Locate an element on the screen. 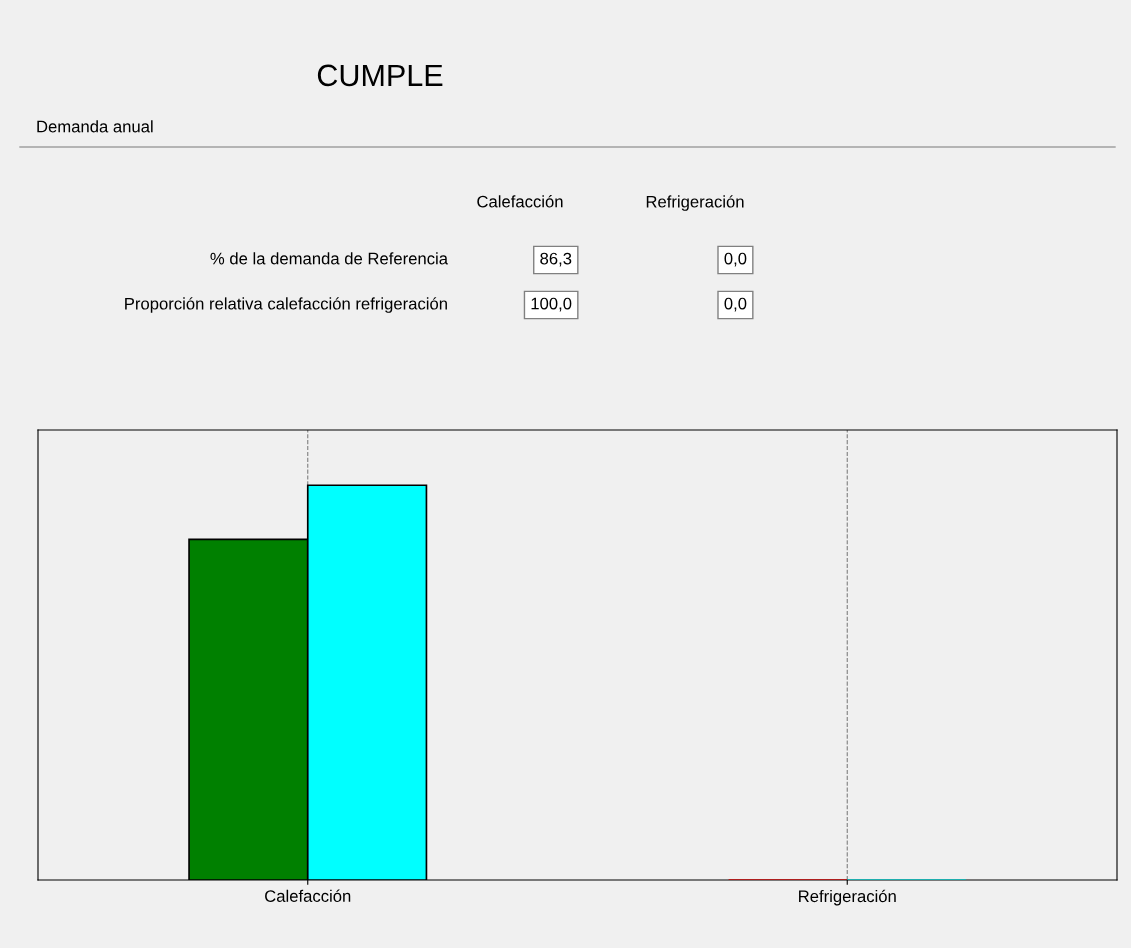 This screenshot has width=1131, height=948. chart-subtitle: Demanda anual is located at coordinates (95, 126).